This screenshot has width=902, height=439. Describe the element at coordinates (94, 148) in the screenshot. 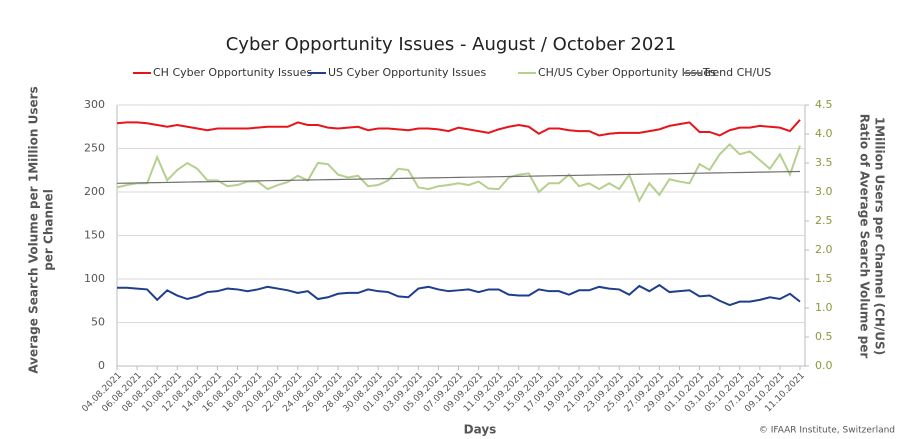

I see `y-tick-label: 250` at that location.